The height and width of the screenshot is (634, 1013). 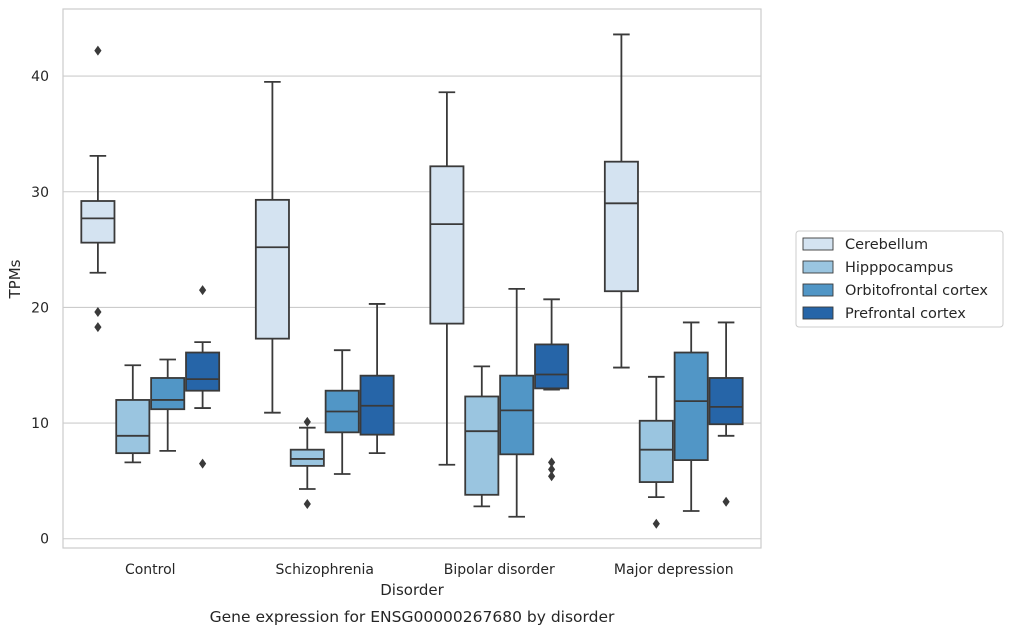 I want to click on x-tick-label: Control, so click(x=150, y=570).